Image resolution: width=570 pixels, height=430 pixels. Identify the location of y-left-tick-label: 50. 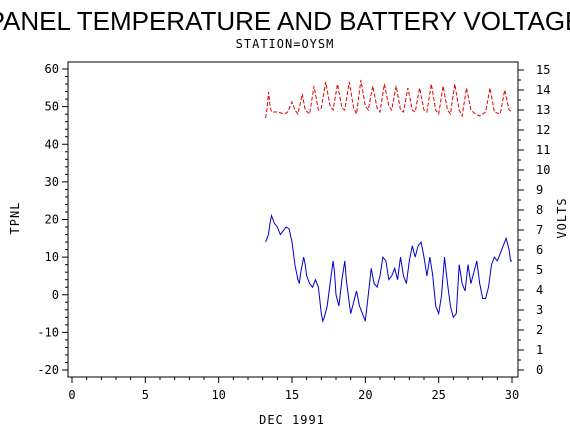
(52, 107).